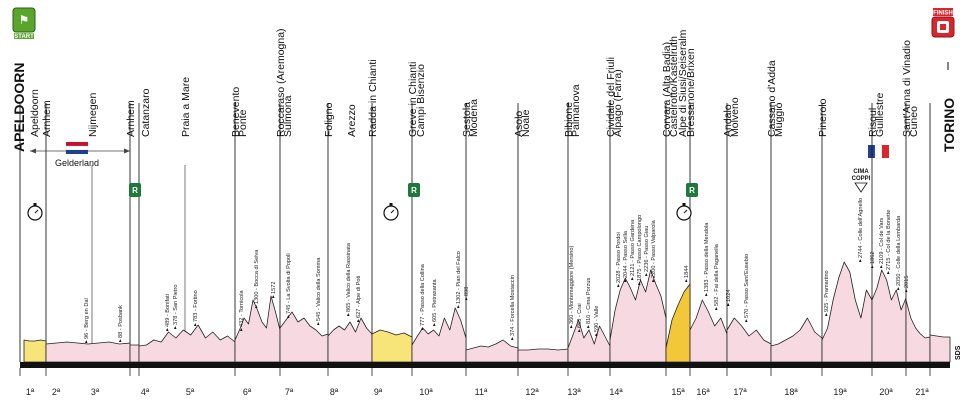  Describe the element at coordinates (626, 254) in the screenshot. I see `peak-label: 2044 - Passo Sella` at that location.